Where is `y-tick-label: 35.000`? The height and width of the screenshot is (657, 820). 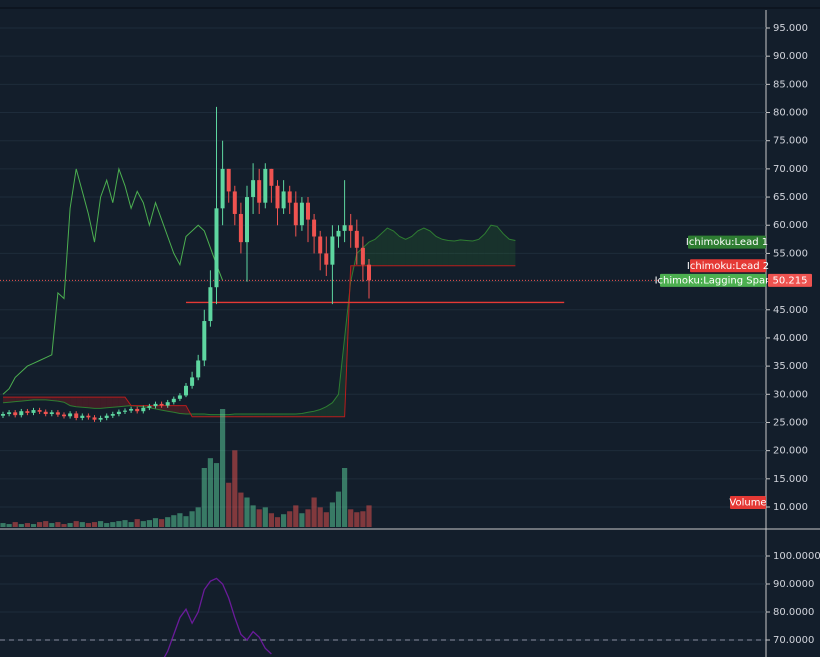
y-tick-label: 35.000 is located at coordinates (790, 366).